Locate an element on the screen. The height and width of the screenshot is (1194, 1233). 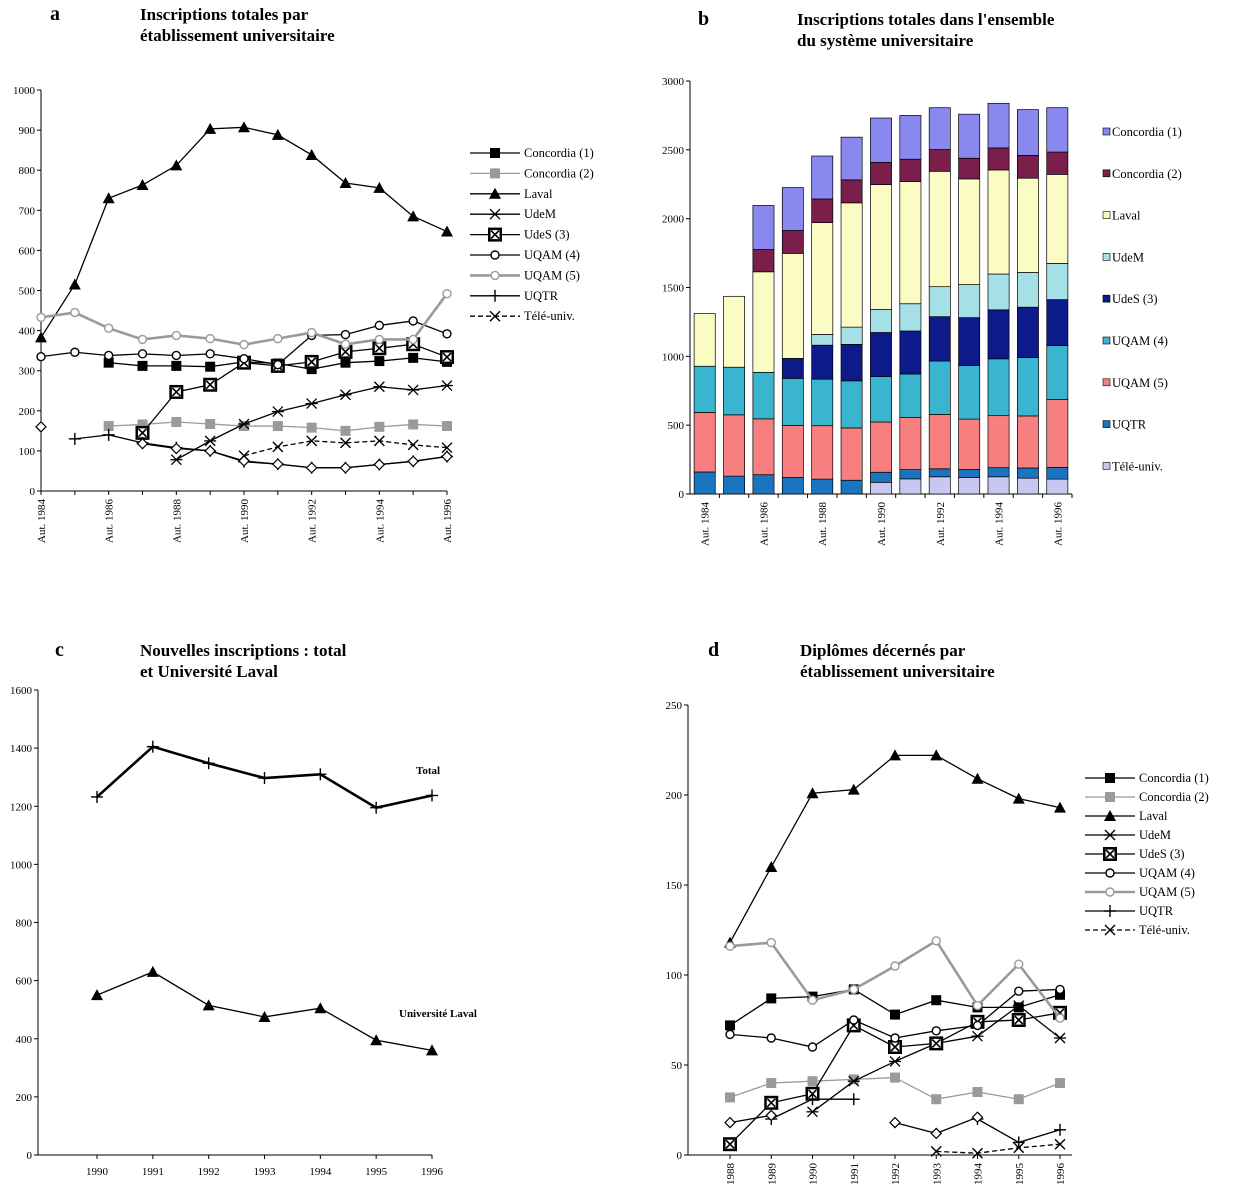
chart-d-legend-entry: Concordia (2) is located at coordinates (1147, 797).